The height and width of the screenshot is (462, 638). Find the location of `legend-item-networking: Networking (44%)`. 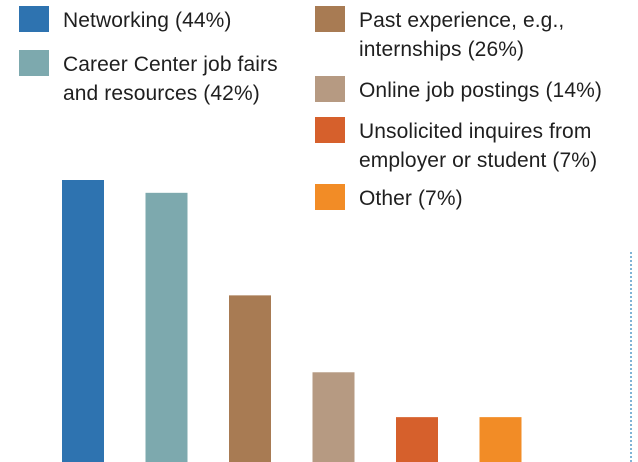

legend-item-networking: Networking (44%) is located at coordinates (125, 20).